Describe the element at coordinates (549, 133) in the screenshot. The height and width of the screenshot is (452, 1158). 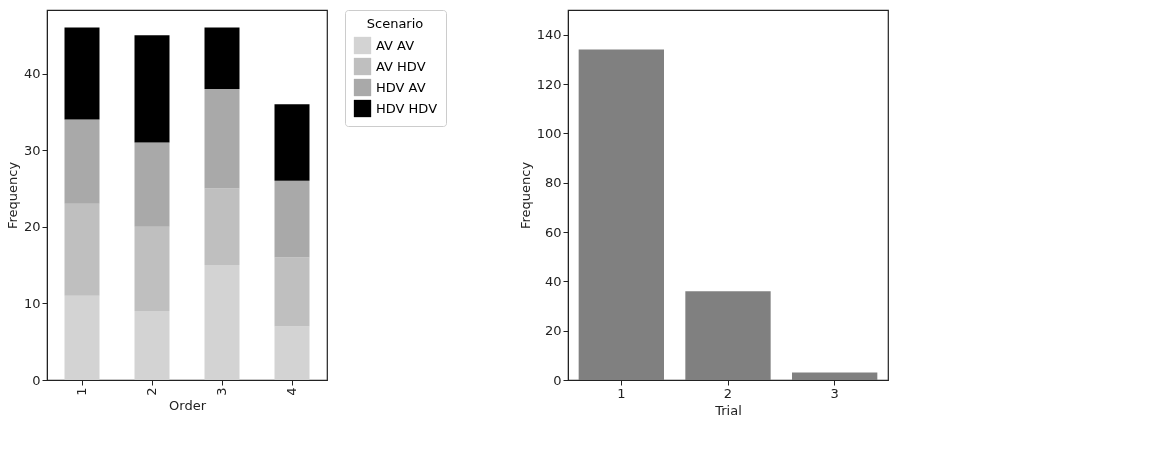
I see `y-tick-label: 100` at that location.